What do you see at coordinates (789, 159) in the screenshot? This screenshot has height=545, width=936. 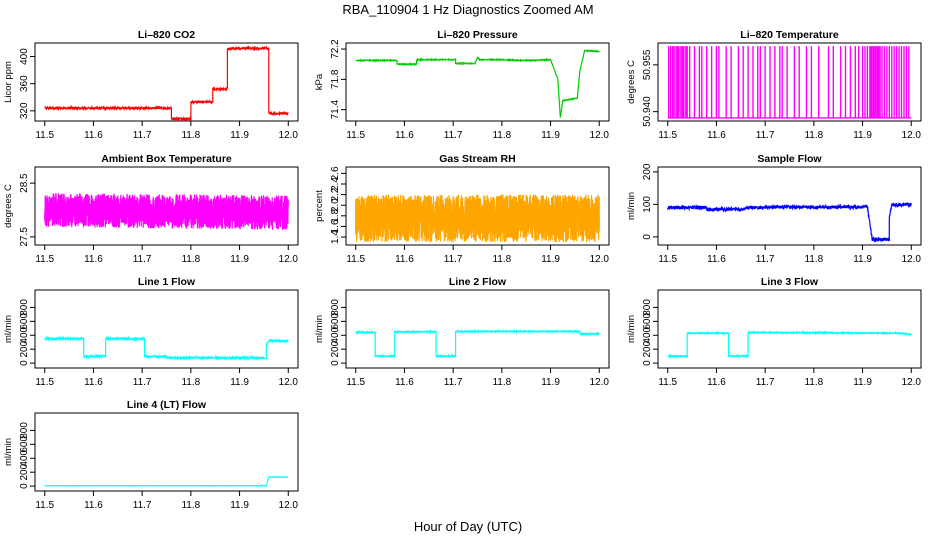 I see `panel-title: Sample Flow` at bounding box center [789, 159].